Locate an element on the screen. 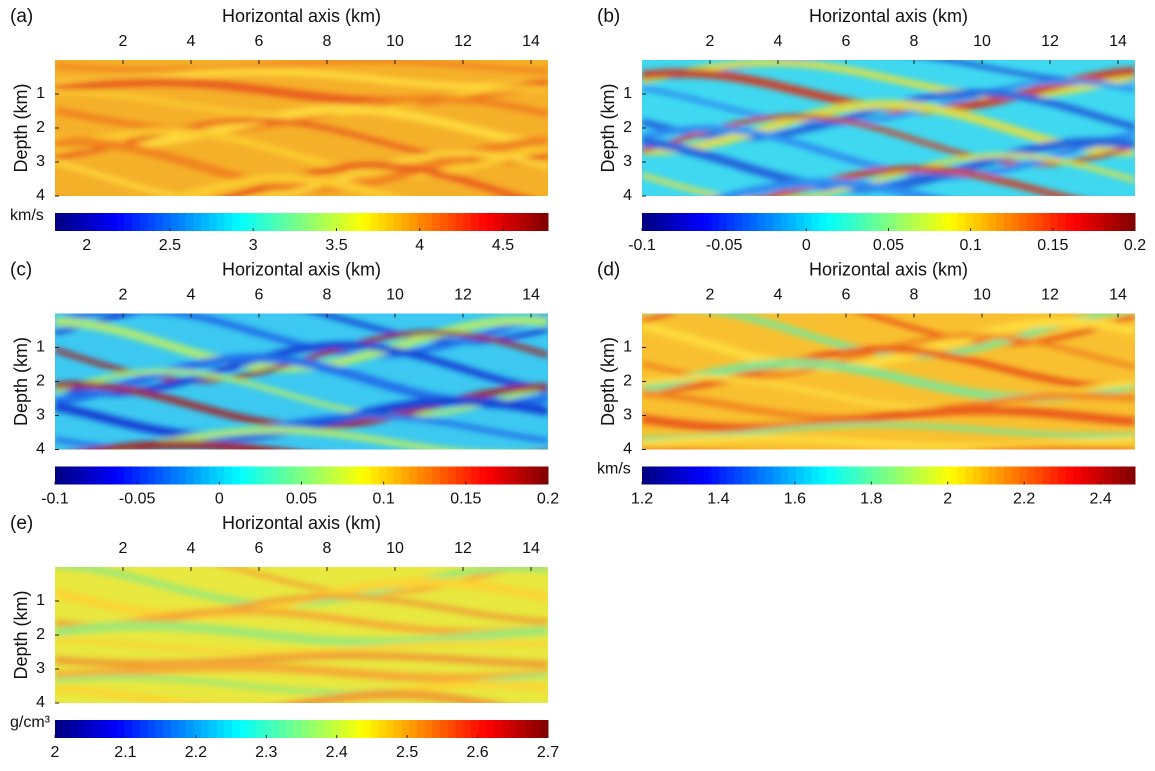 This screenshot has width=1155, height=771. colorbar-tick-label: 1.8 is located at coordinates (871, 499).